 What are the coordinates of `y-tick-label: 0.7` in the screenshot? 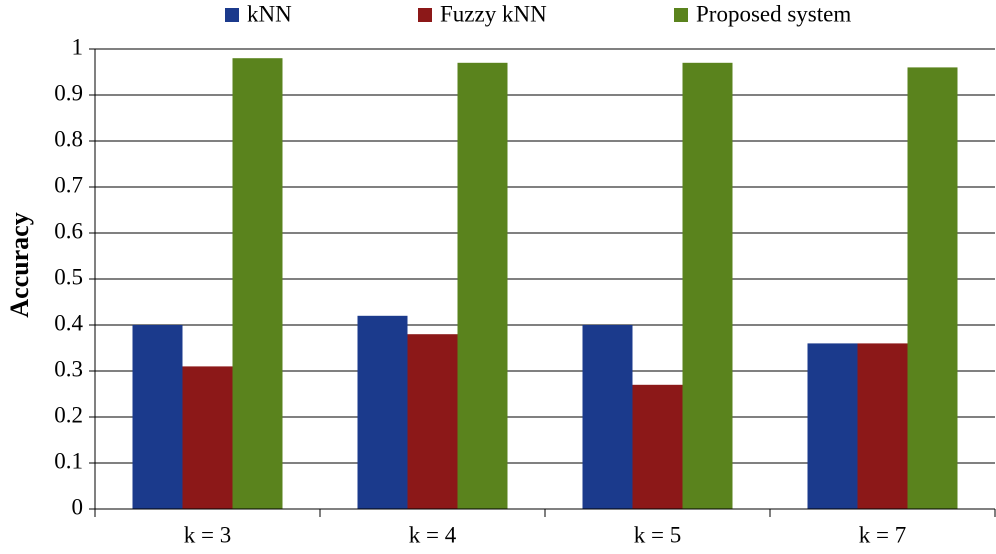 It's located at (68, 184).